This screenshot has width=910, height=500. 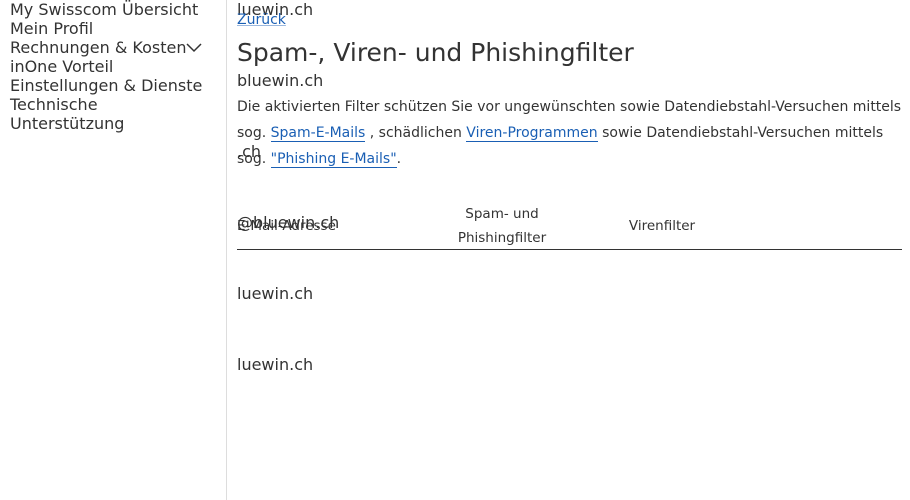 What do you see at coordinates (435, 52) in the screenshot?
I see `page-title: Spam-, Viren- und Phishingfilter` at bounding box center [435, 52].